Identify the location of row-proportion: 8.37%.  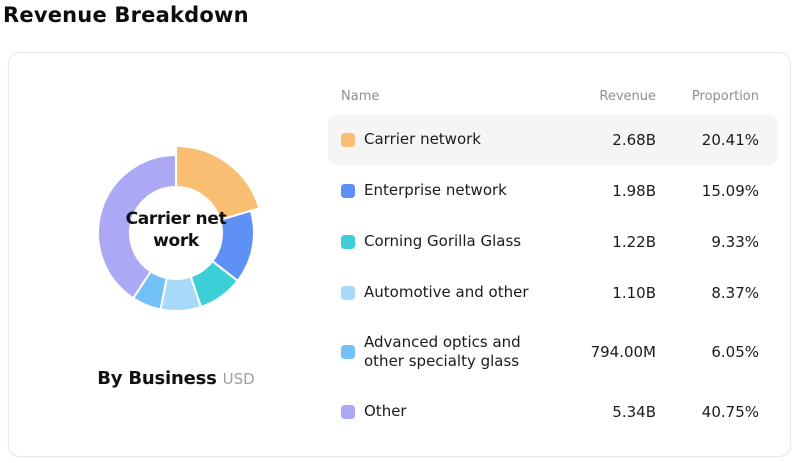
(735, 292).